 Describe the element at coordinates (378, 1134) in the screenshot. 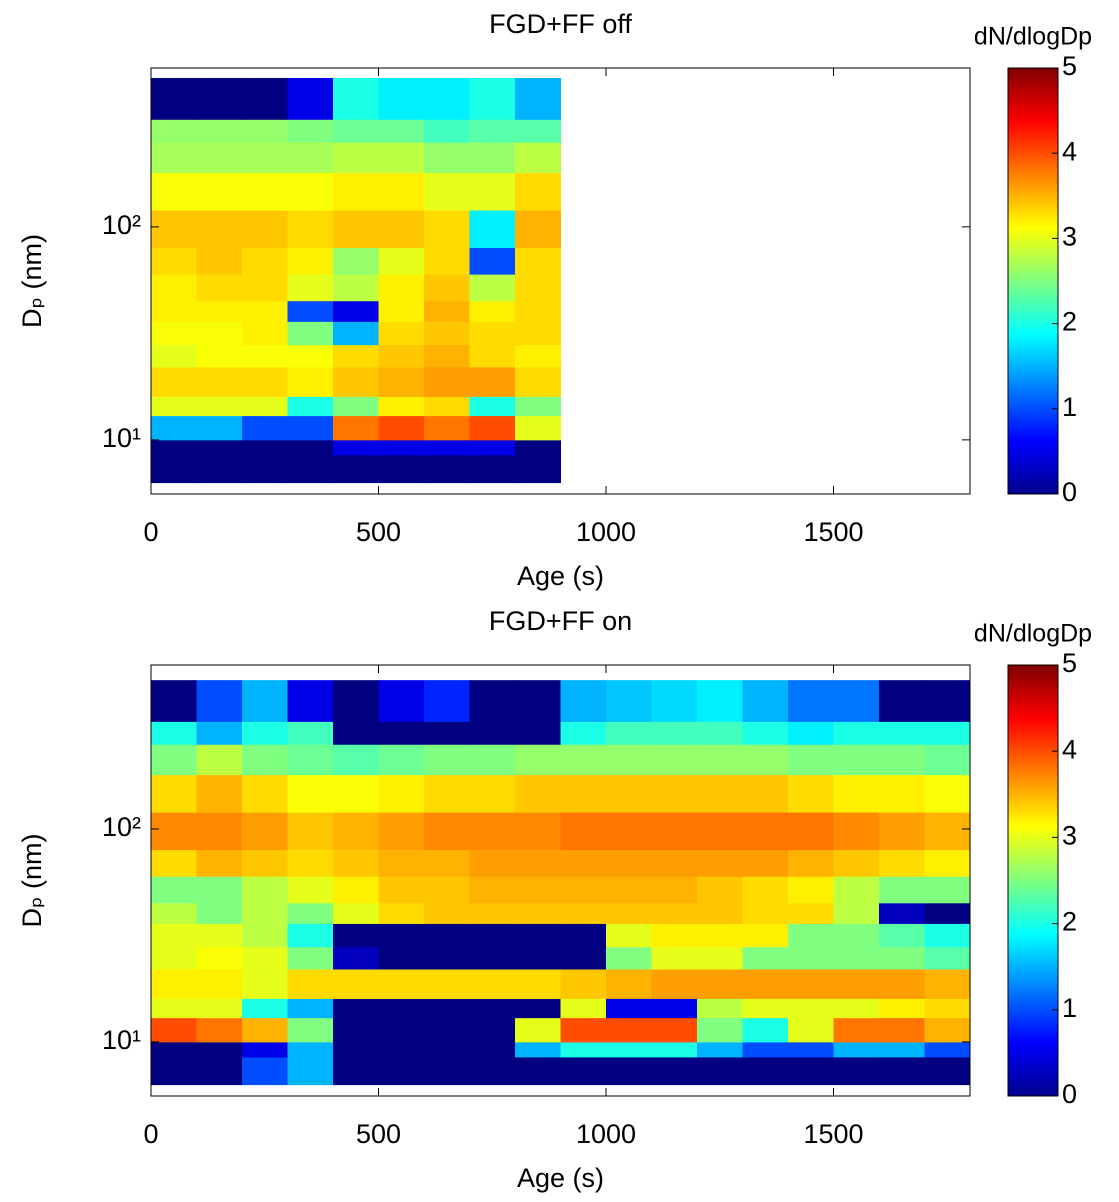

I see `x-tick-label: 500` at that location.